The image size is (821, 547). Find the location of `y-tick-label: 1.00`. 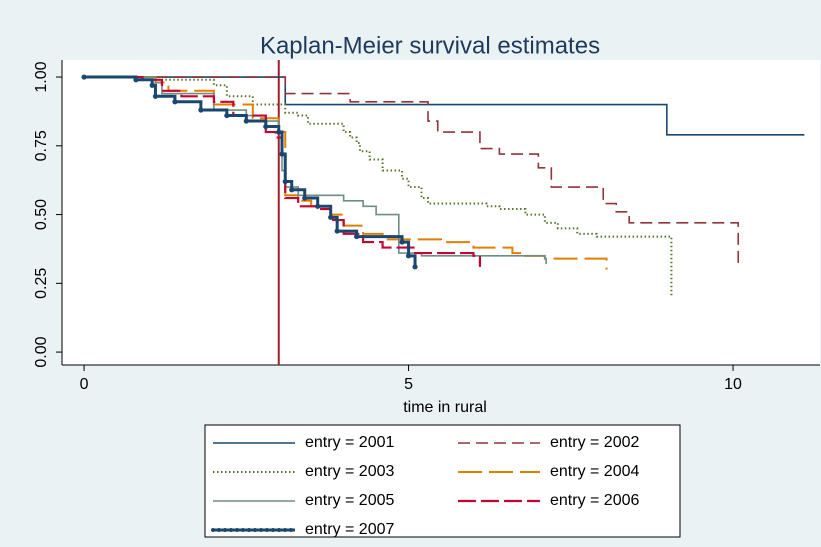

y-tick-label: 1.00 is located at coordinates (41, 76).